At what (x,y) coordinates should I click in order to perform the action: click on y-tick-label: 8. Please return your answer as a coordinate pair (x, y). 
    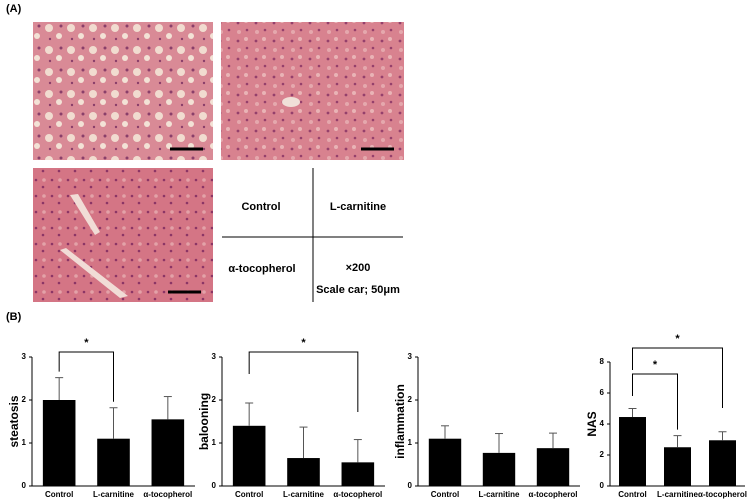
    Looking at the image, I should click on (602, 361).